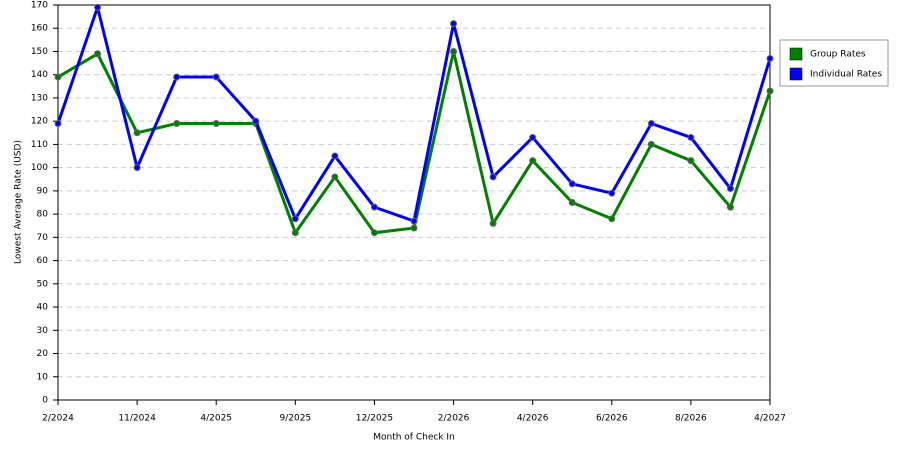  I want to click on x-tick-label: 2/2026, so click(454, 419).